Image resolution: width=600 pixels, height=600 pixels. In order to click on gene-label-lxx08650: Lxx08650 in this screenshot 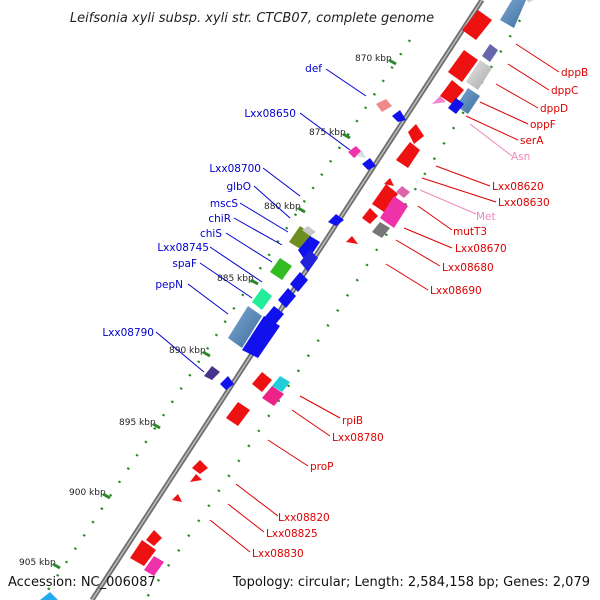, I will do `click(270, 114)`.